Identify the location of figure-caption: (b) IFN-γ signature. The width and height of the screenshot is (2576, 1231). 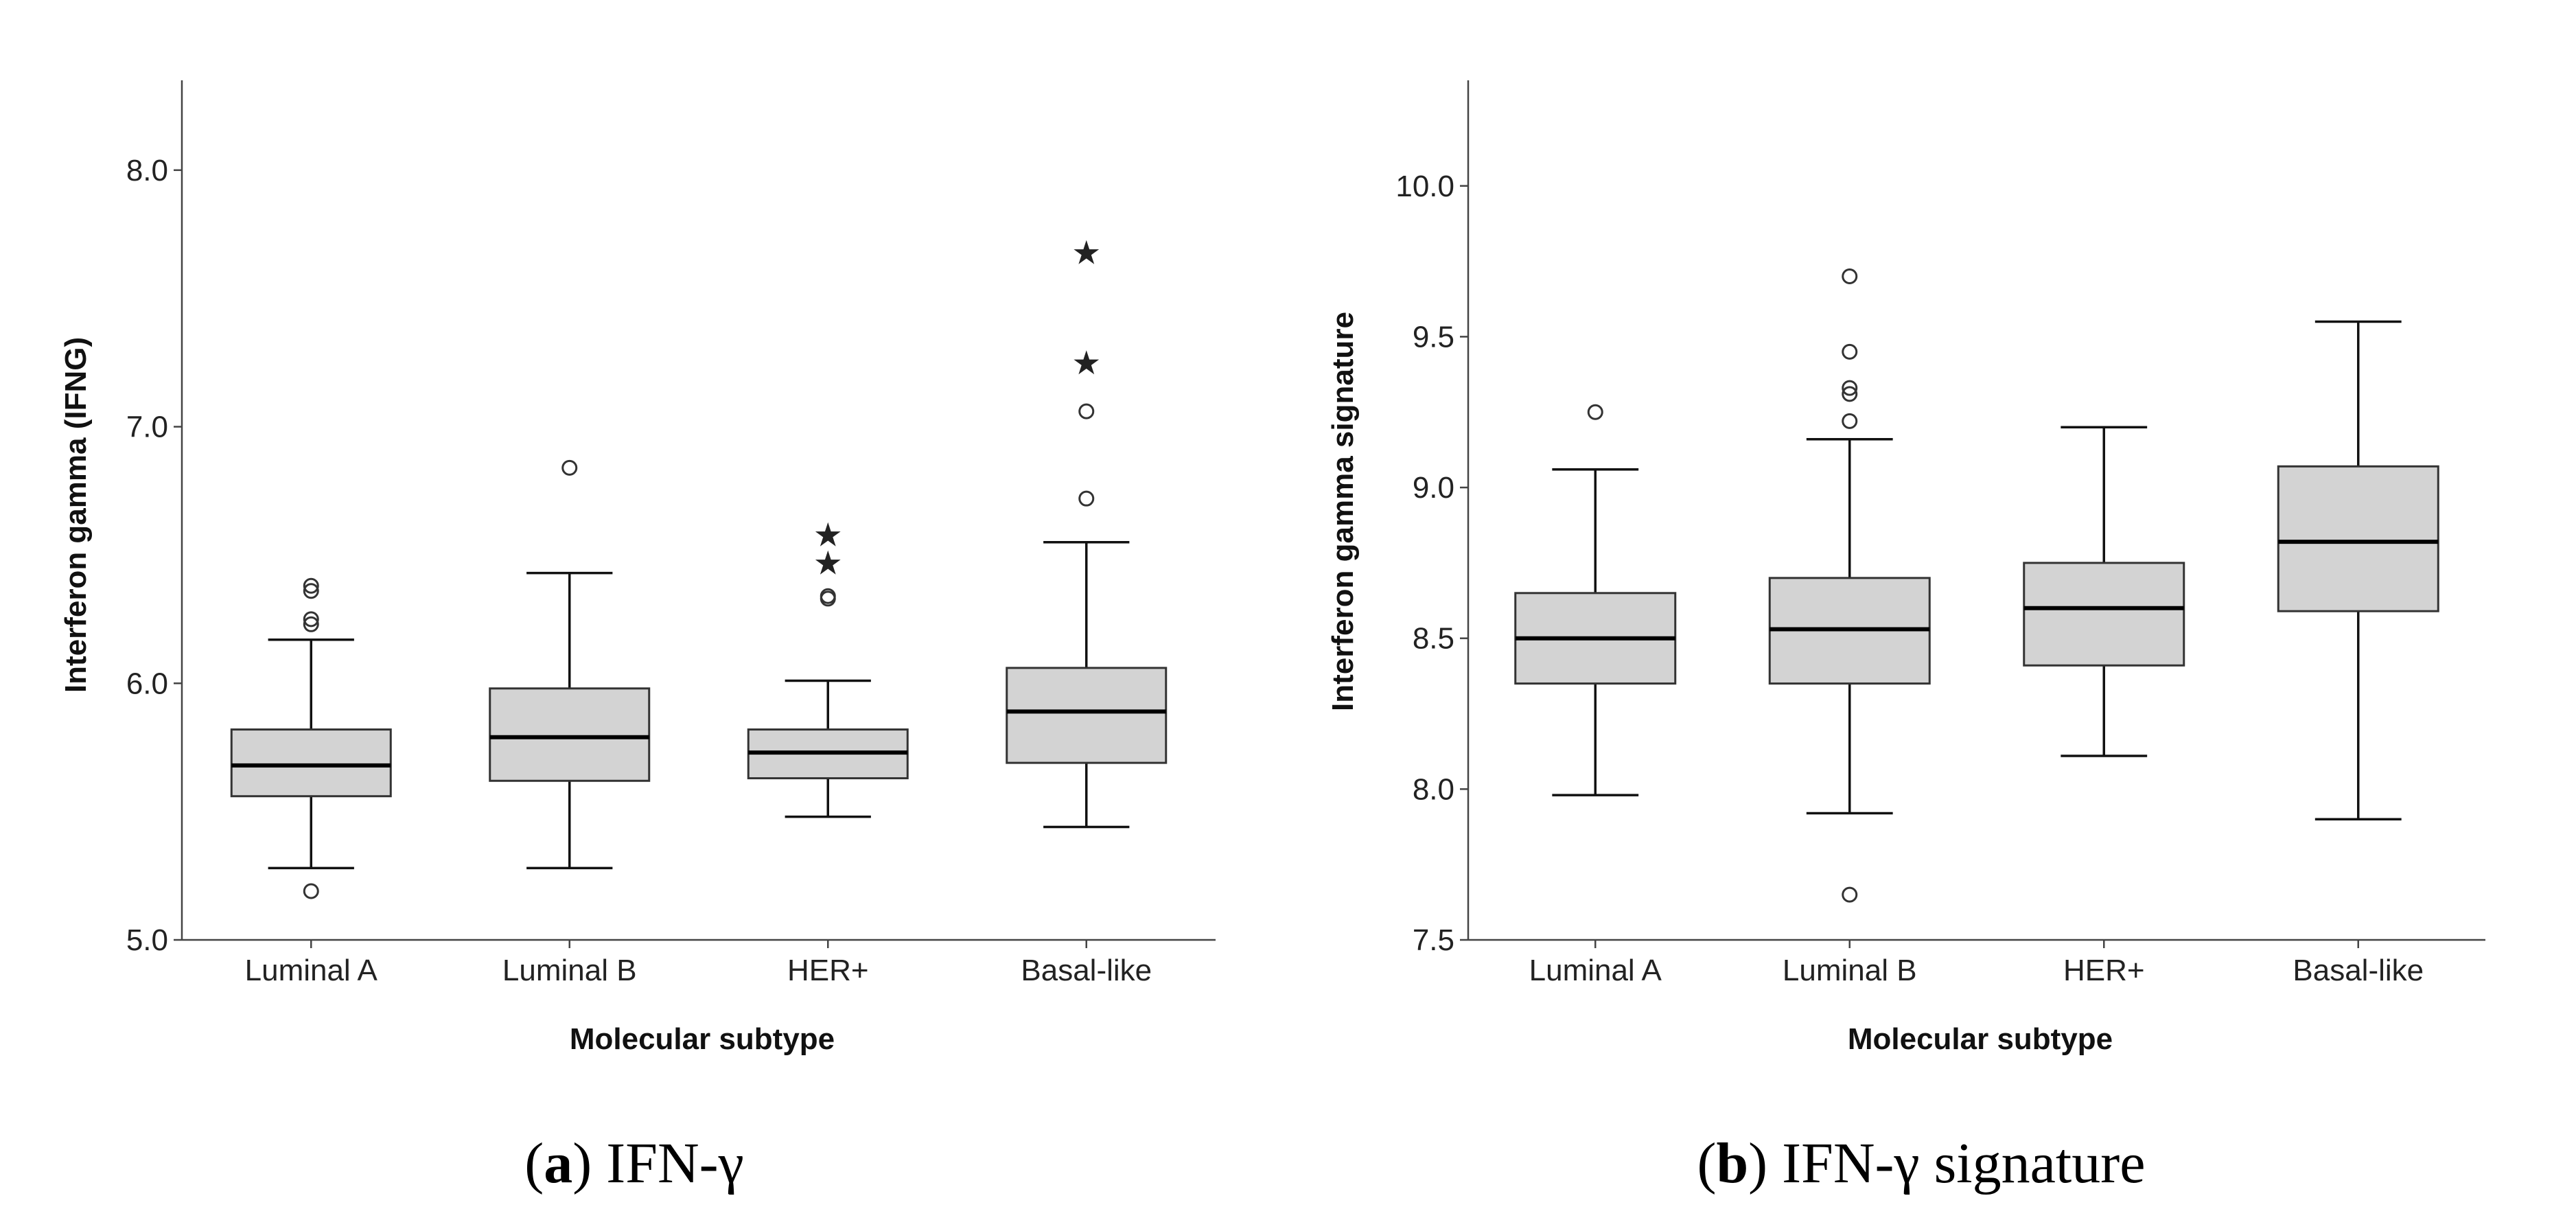
(1921, 1163).